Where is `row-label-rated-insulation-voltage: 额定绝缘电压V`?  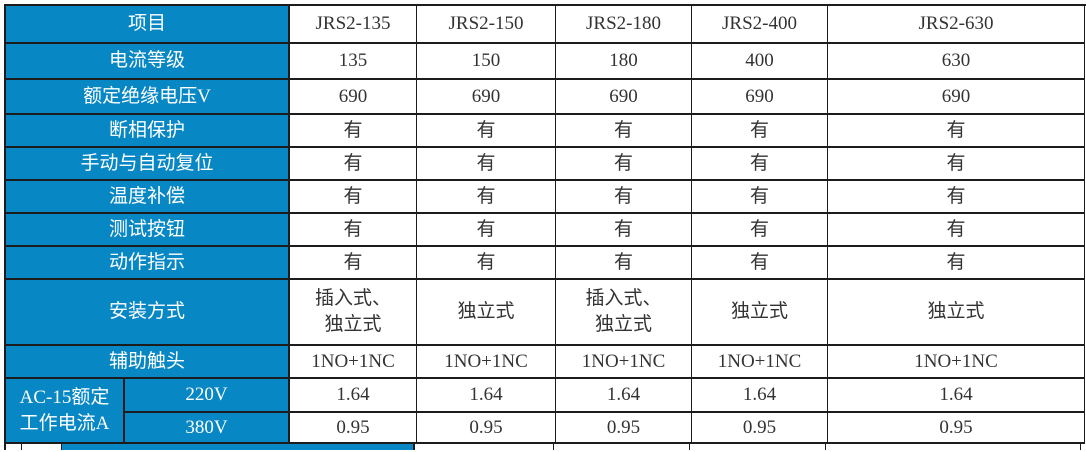 row-label-rated-insulation-voltage: 额定绝缘电压V is located at coordinates (148, 97).